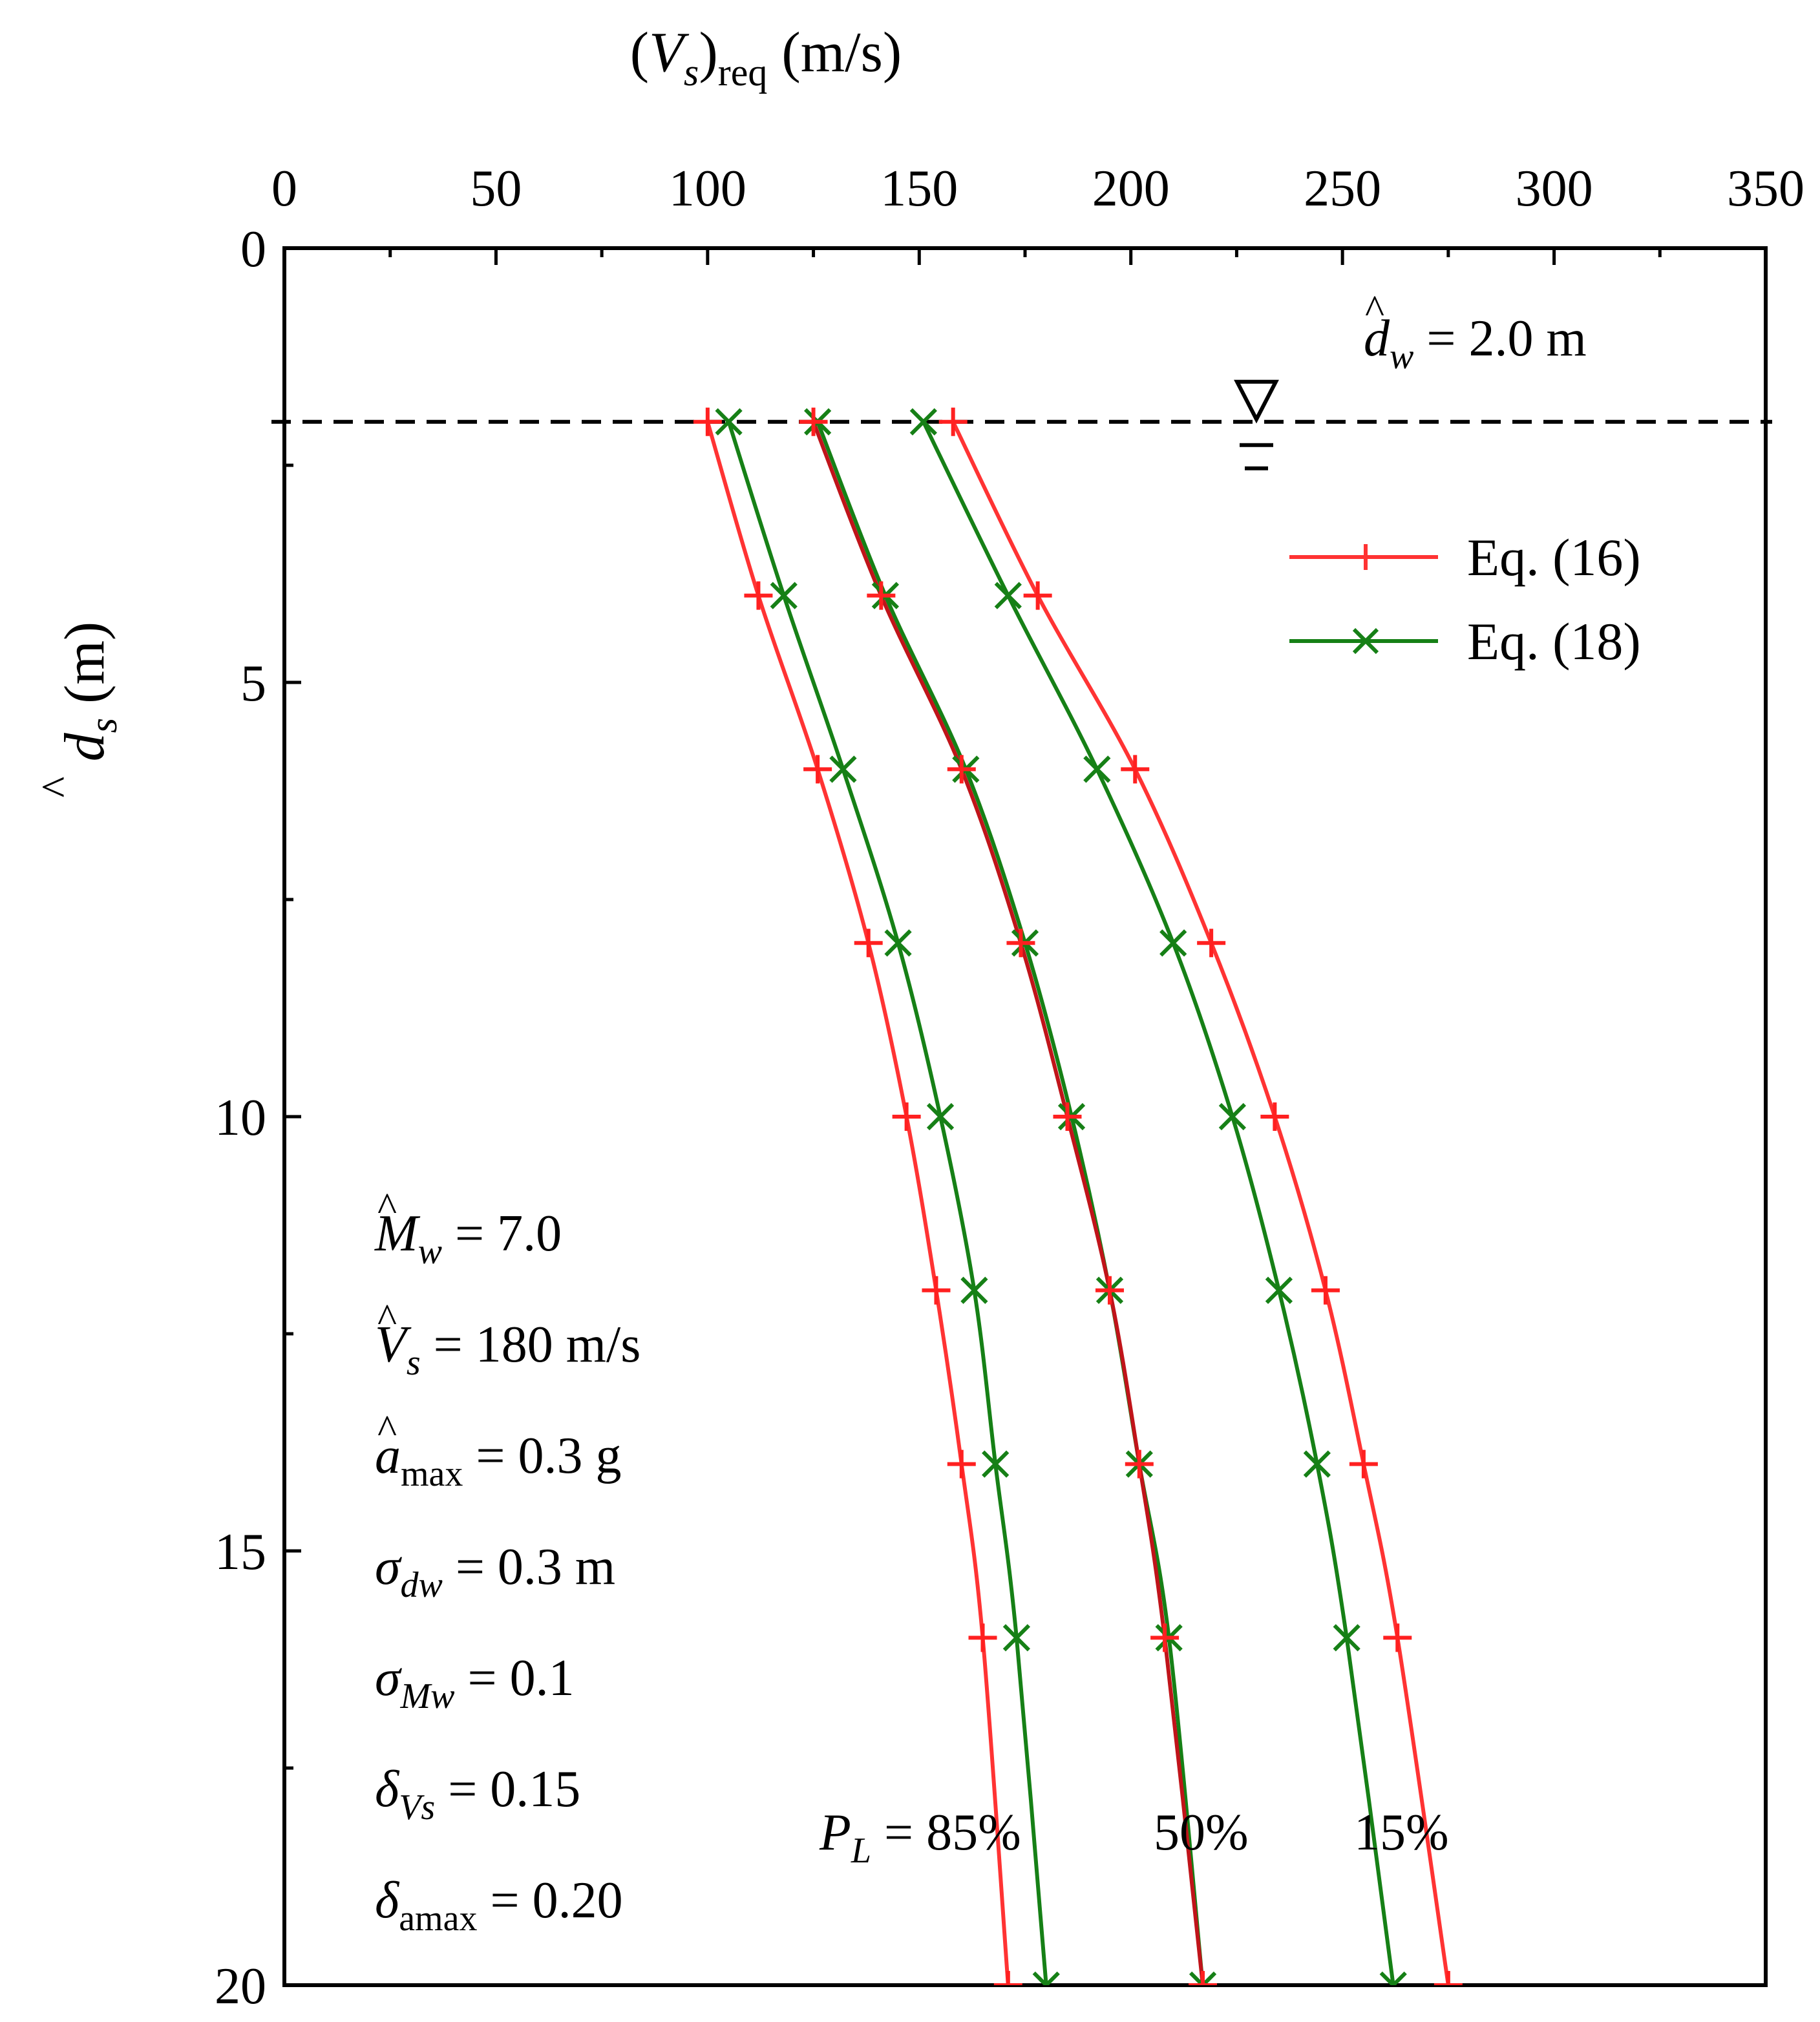 The height and width of the screenshot is (2022, 1820). What do you see at coordinates (496, 188) in the screenshot?
I see `x-tick-label: 50` at bounding box center [496, 188].